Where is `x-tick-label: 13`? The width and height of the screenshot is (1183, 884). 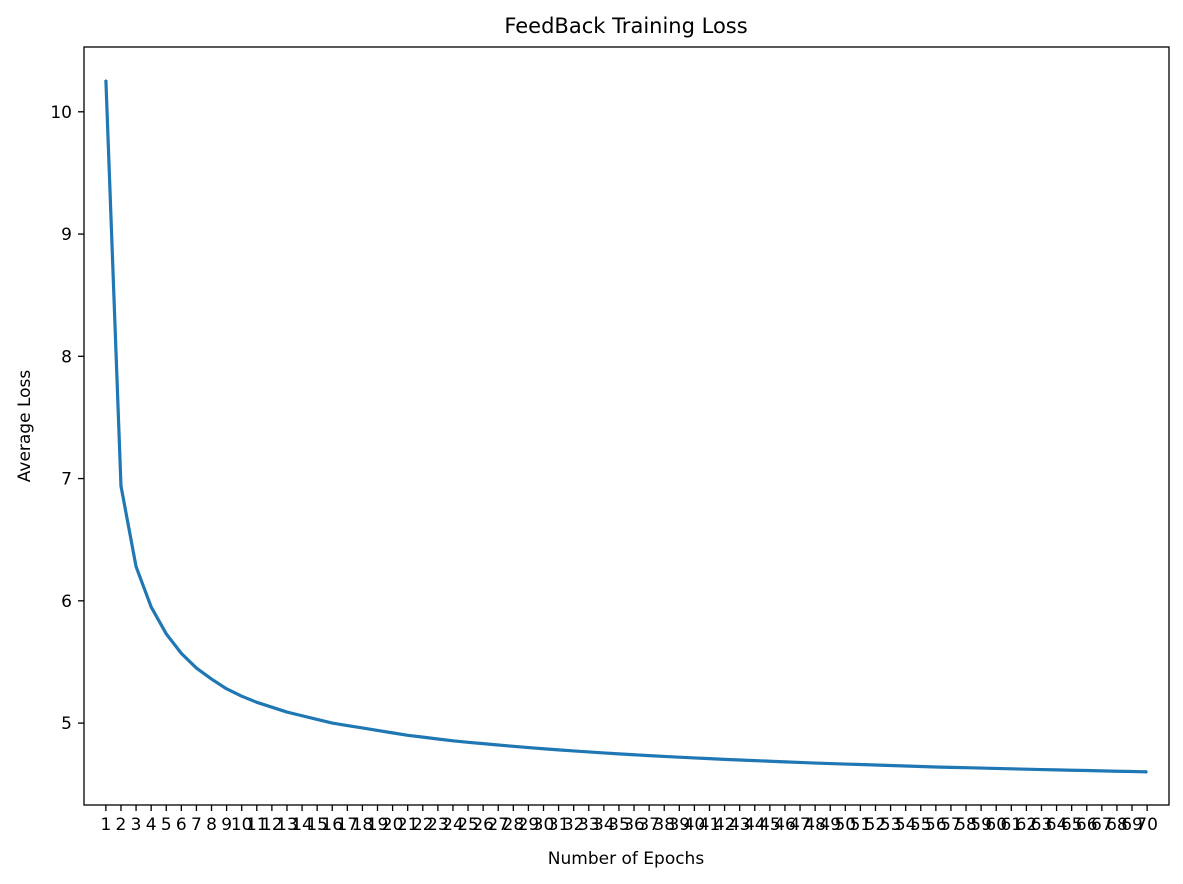 x-tick-label: 13 is located at coordinates (287, 825).